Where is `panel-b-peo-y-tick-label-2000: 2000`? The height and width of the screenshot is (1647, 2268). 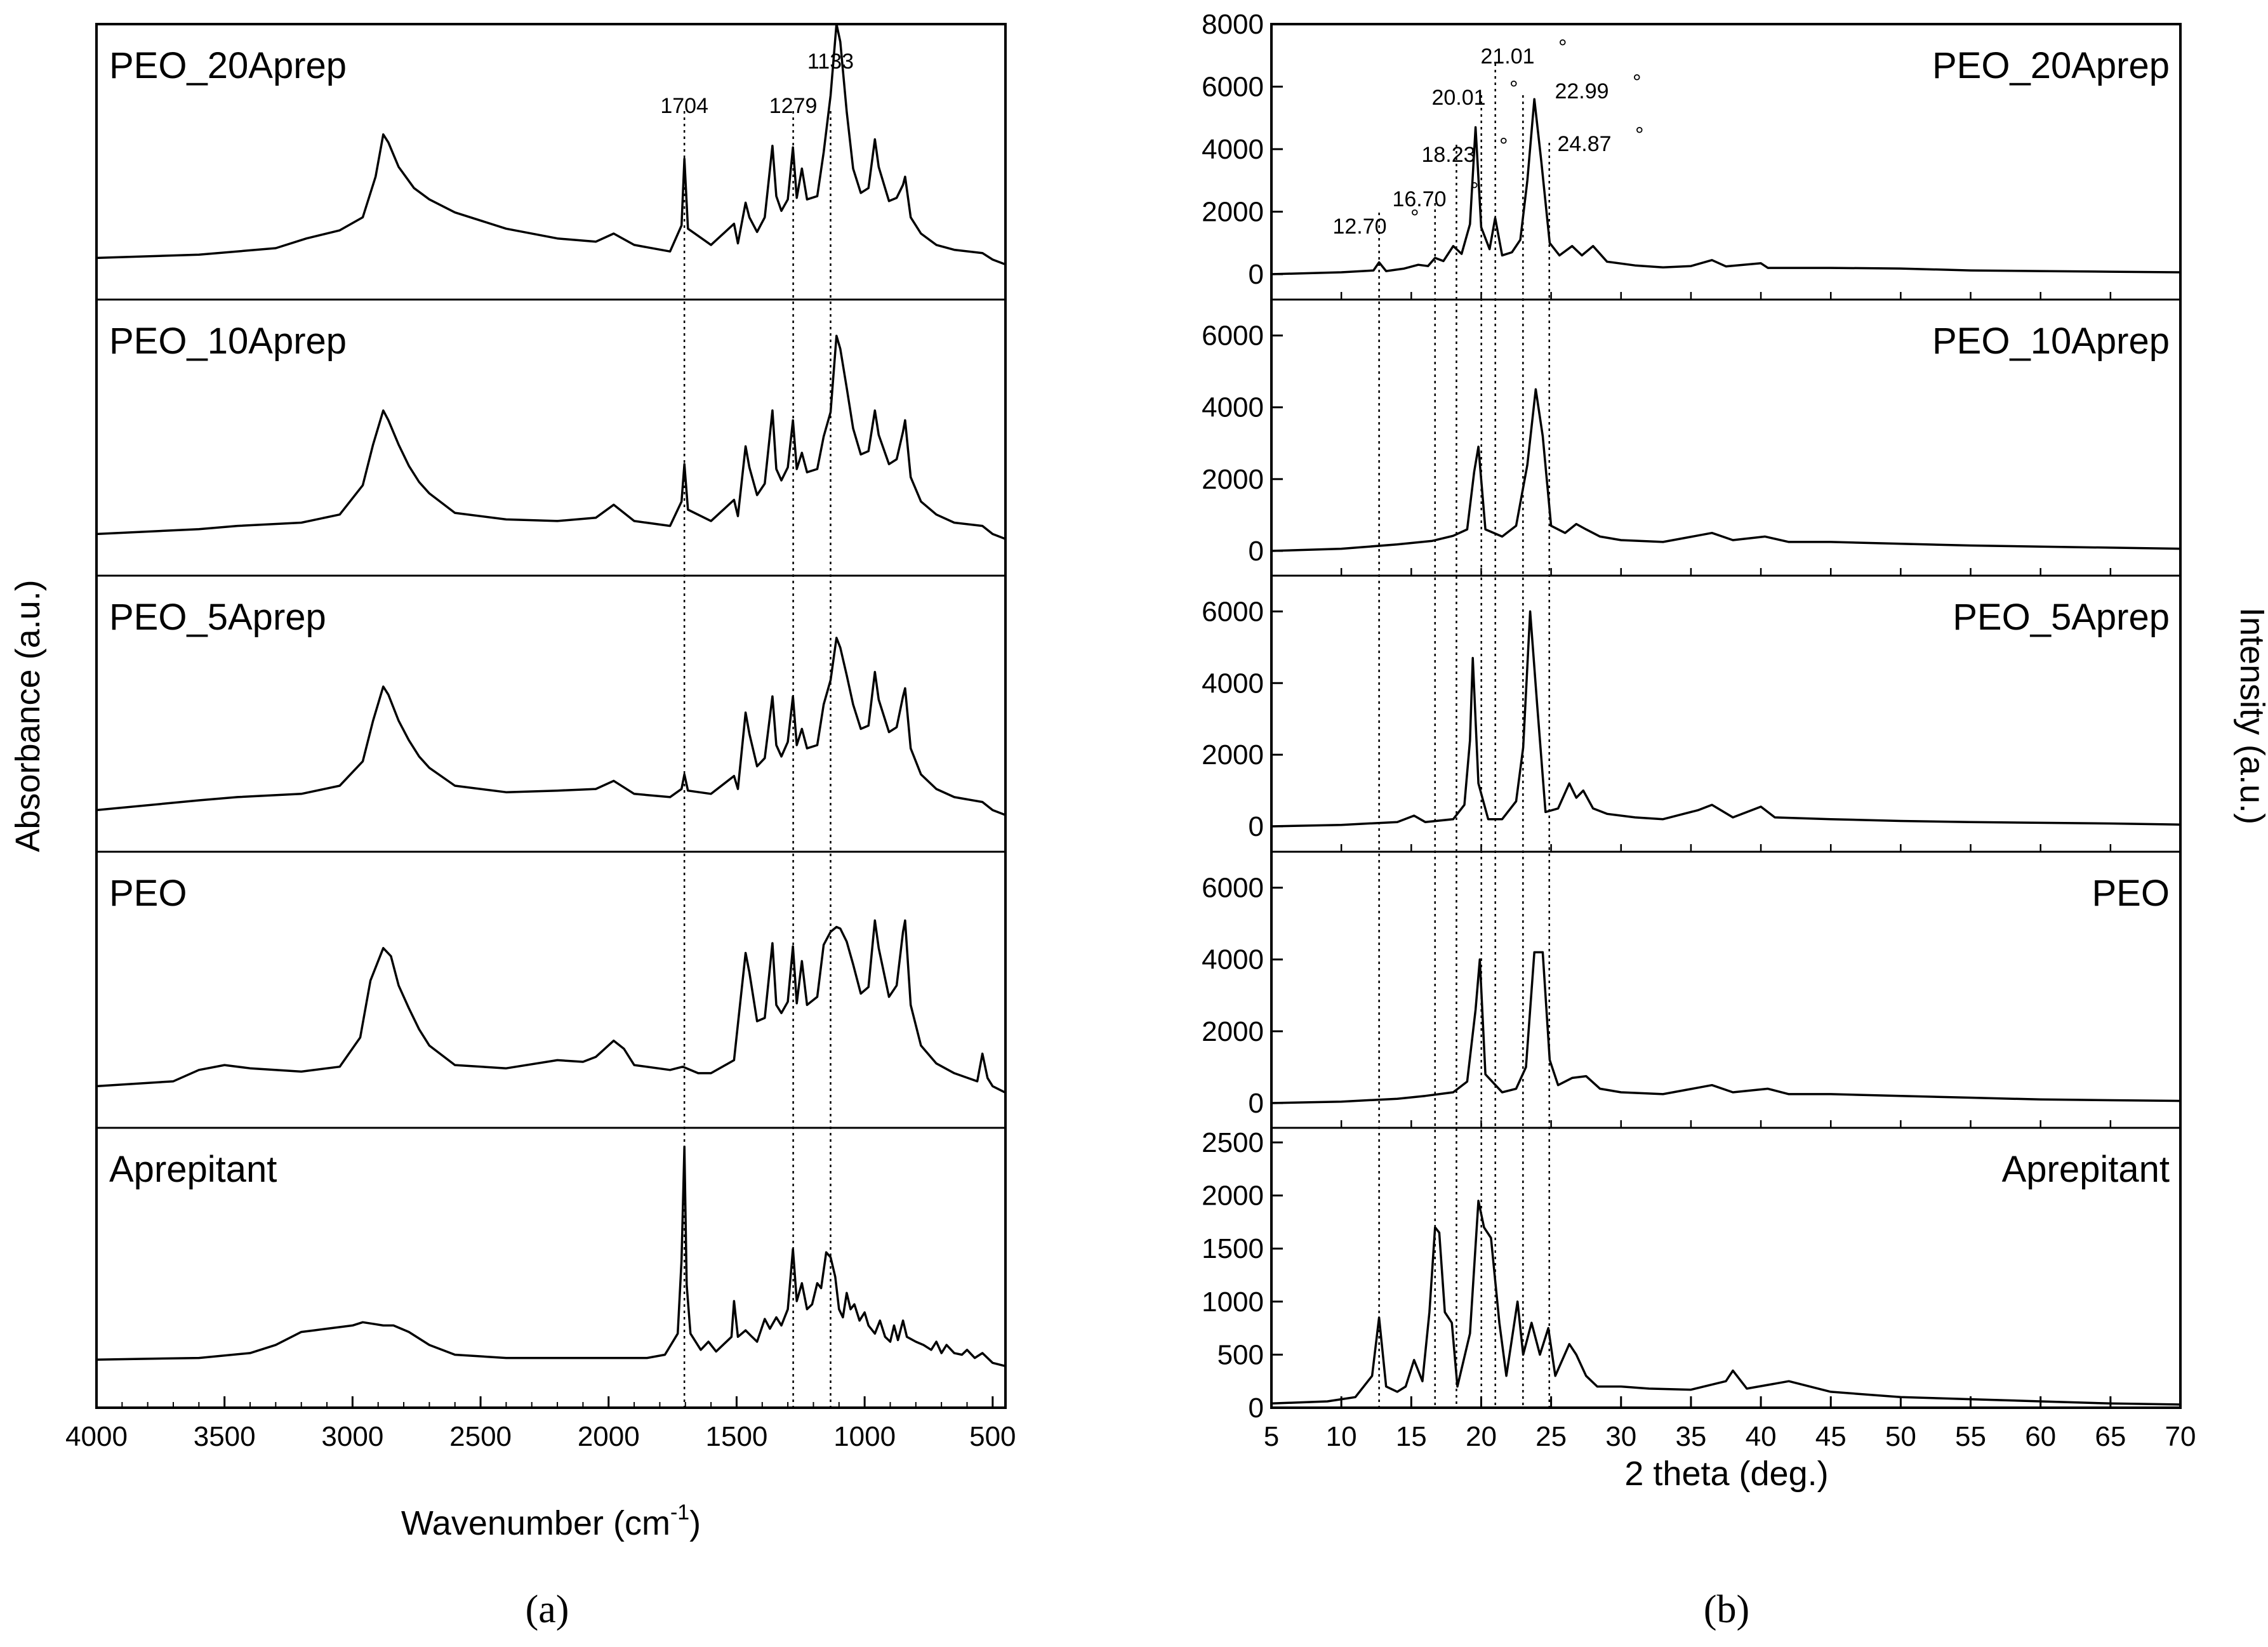 panel-b-peo-y-tick-label-2000: 2000 is located at coordinates (1233, 1031).